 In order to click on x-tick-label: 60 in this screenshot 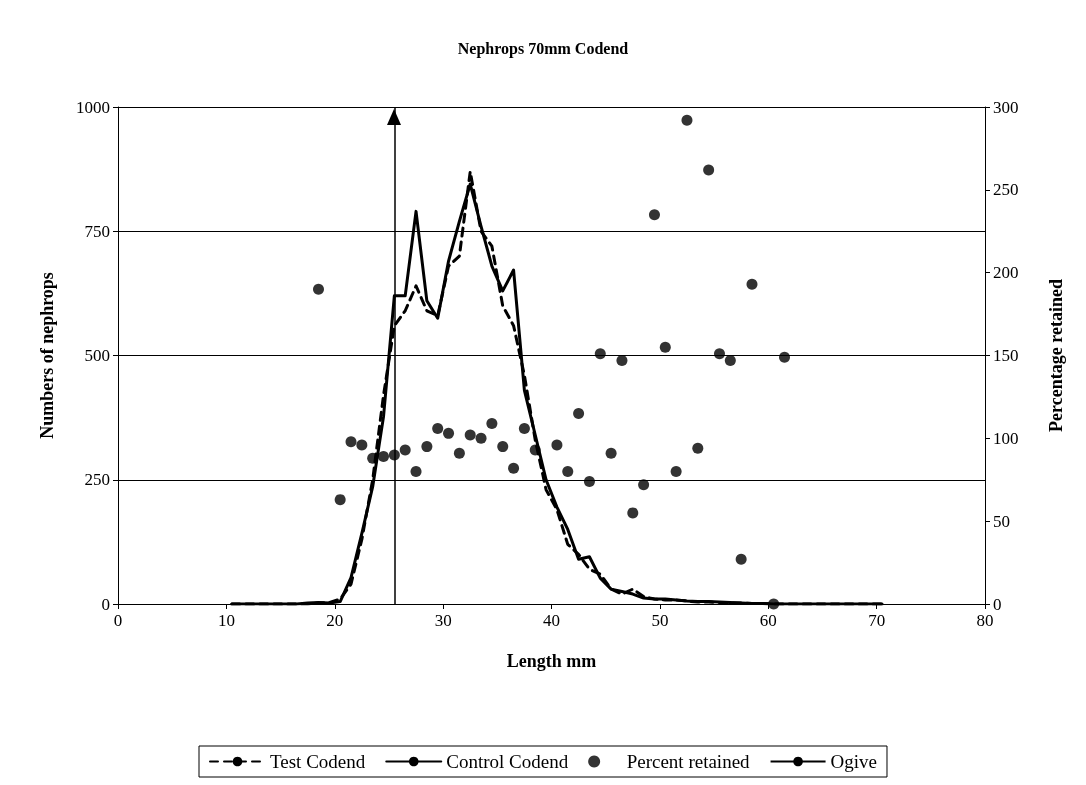, I will do `click(768, 620)`.